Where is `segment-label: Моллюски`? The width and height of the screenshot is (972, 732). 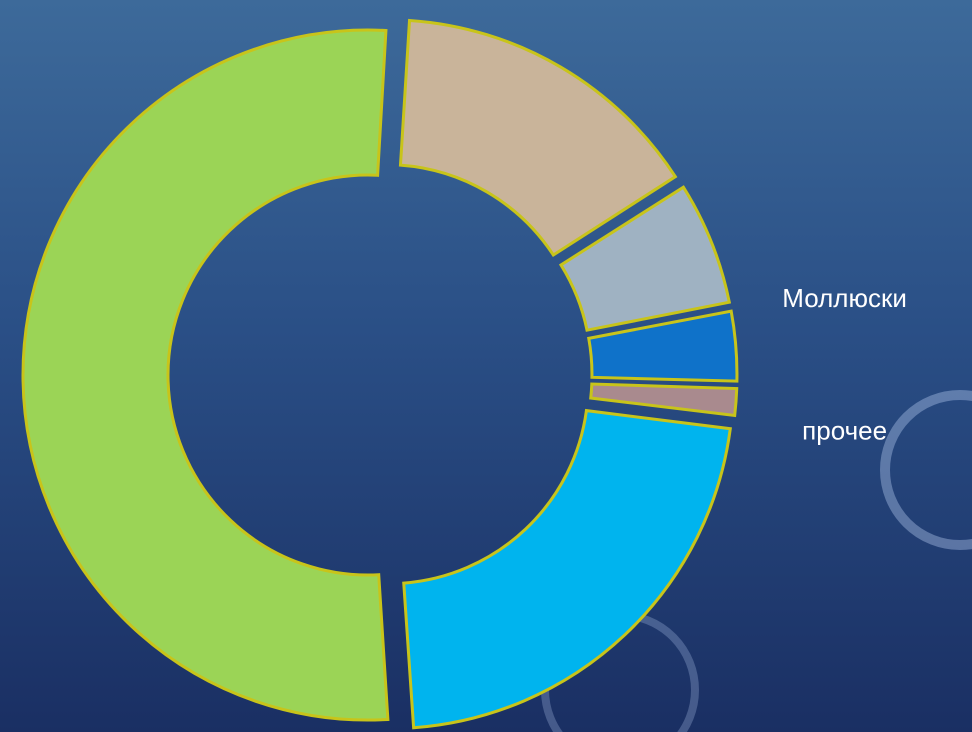
segment-label: Моллюски is located at coordinates (844, 298).